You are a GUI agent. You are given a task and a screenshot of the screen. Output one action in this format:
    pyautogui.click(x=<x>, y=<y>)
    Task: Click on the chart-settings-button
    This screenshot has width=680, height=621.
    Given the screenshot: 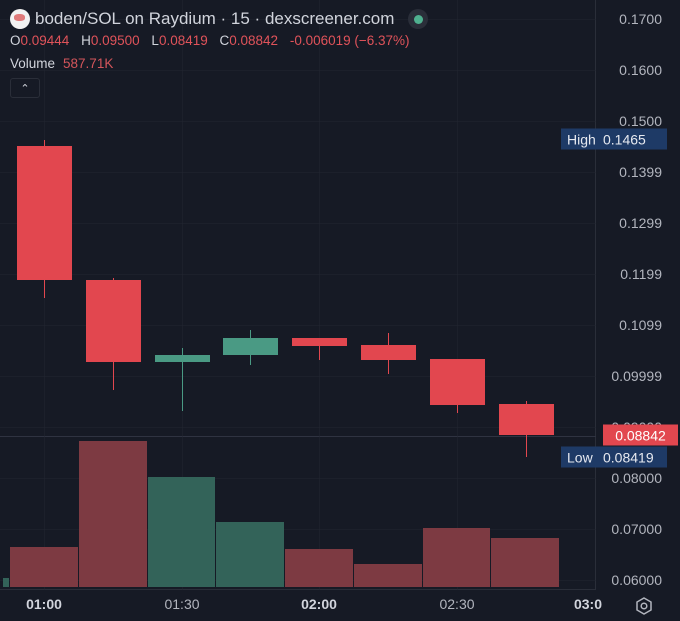 What is the action you would take?
    pyautogui.click(x=644, y=606)
    